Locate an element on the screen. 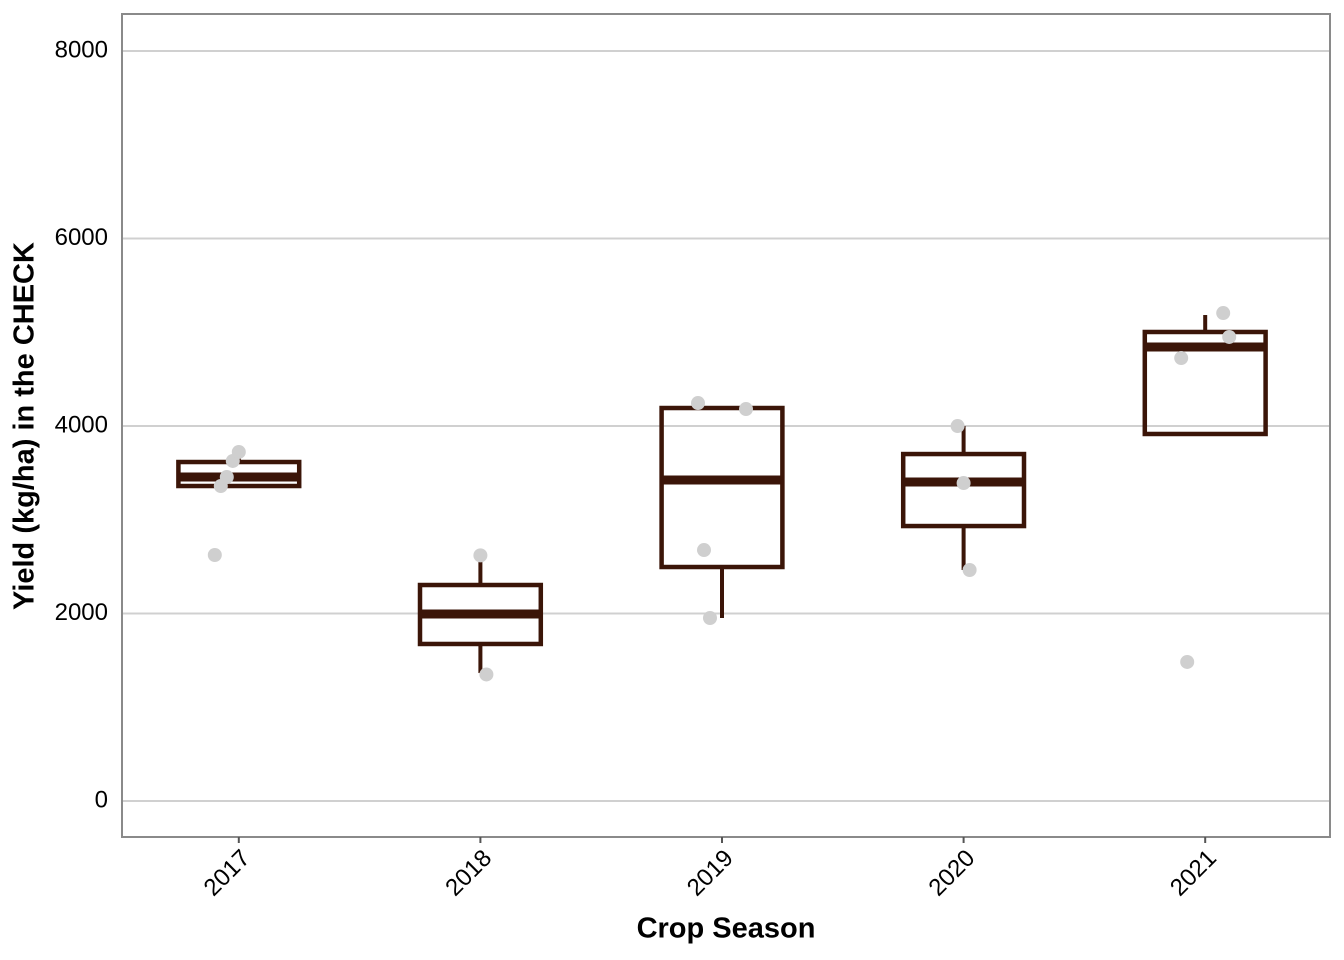 This screenshot has height=960, width=1344. x-tick-label: 2019 is located at coordinates (710, 873).